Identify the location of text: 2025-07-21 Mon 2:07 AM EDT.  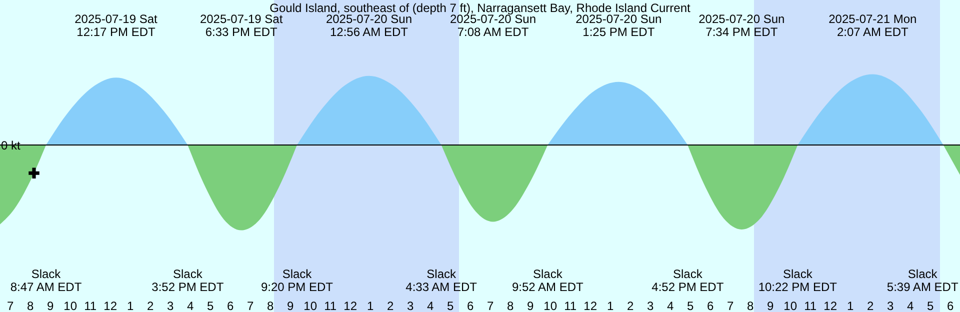
(872, 25).